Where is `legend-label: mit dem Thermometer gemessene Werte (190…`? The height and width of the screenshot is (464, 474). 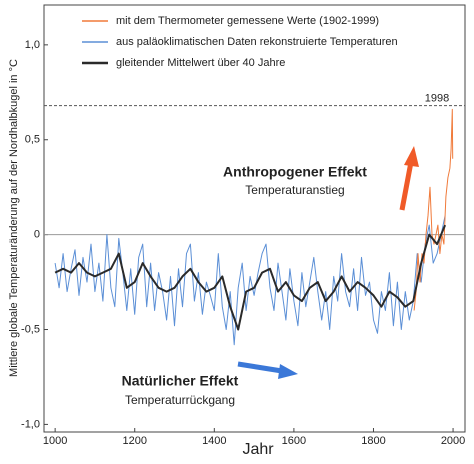 legend-label: mit dem Thermometer gemessene Werte (190… is located at coordinates (247, 21).